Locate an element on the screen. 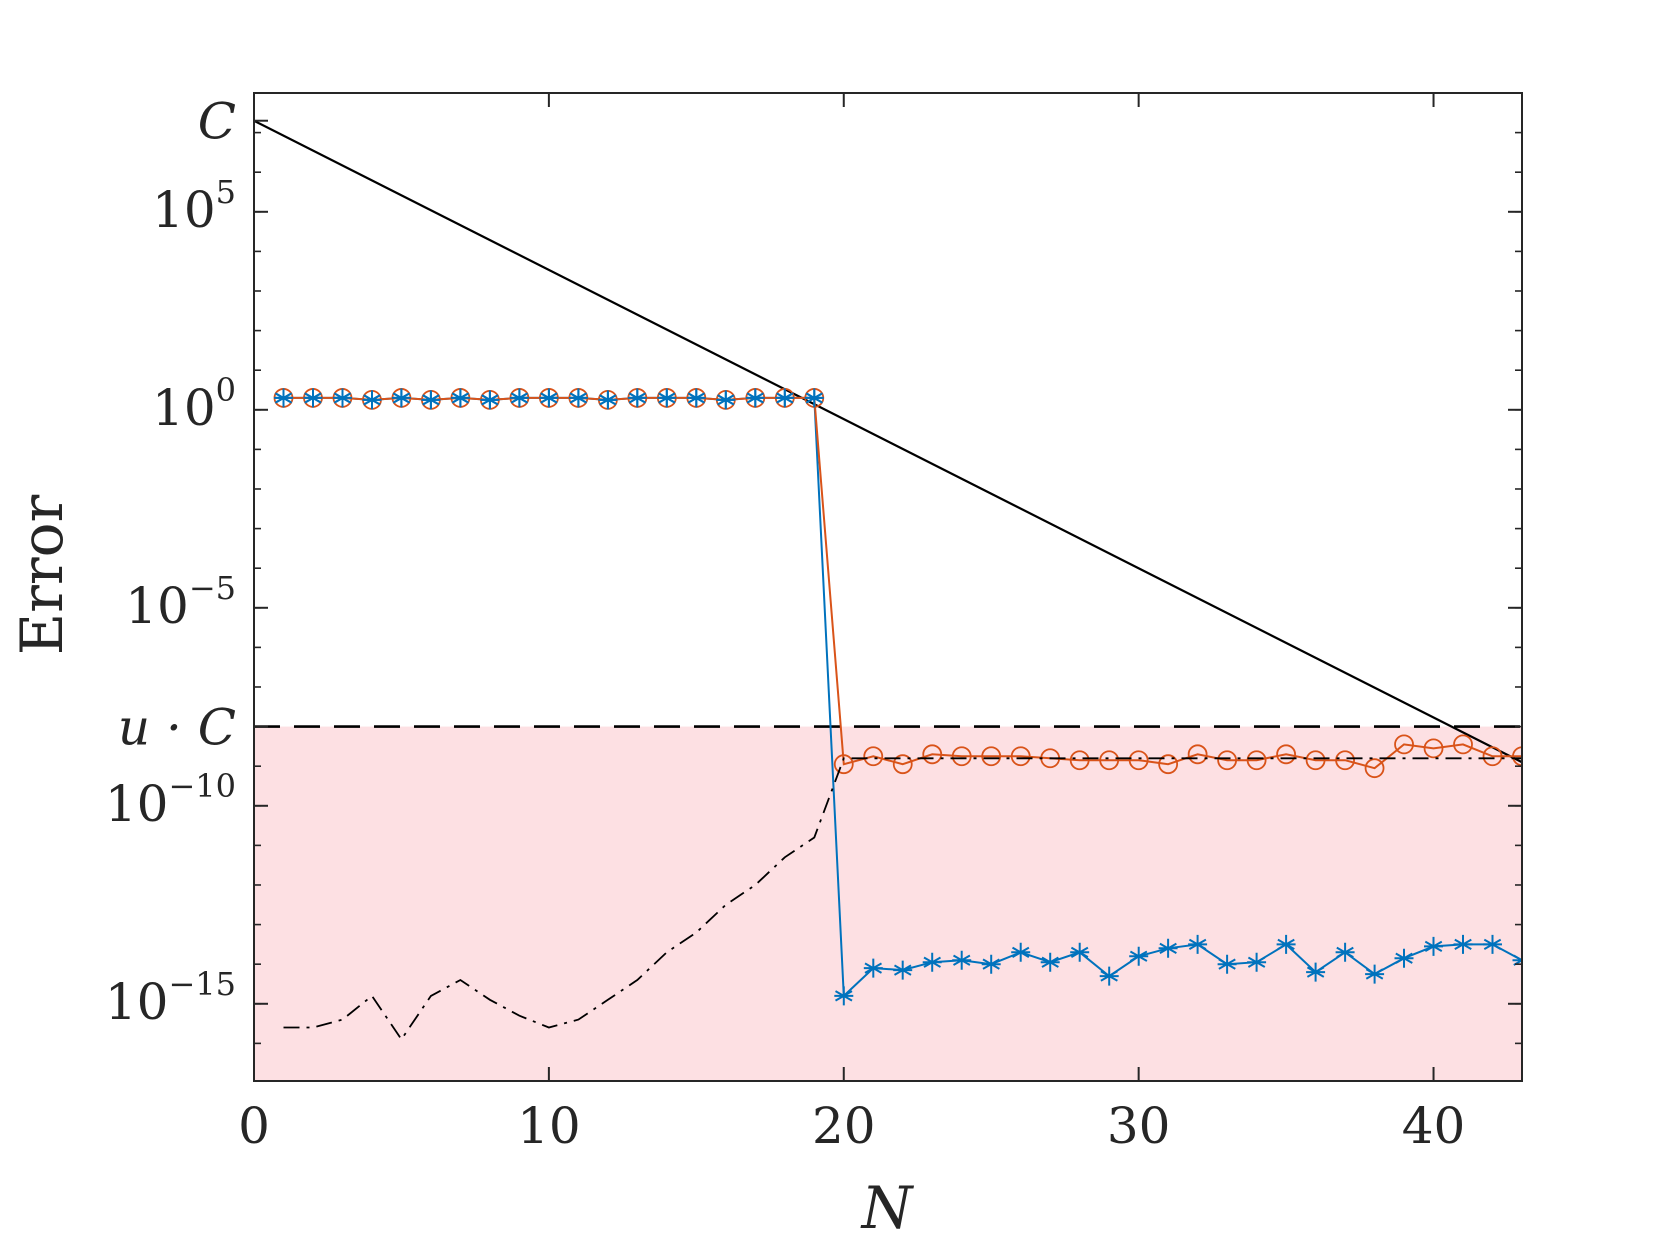 This screenshot has width=1660, height=1245. y-special-label: u · C is located at coordinates (177, 728).